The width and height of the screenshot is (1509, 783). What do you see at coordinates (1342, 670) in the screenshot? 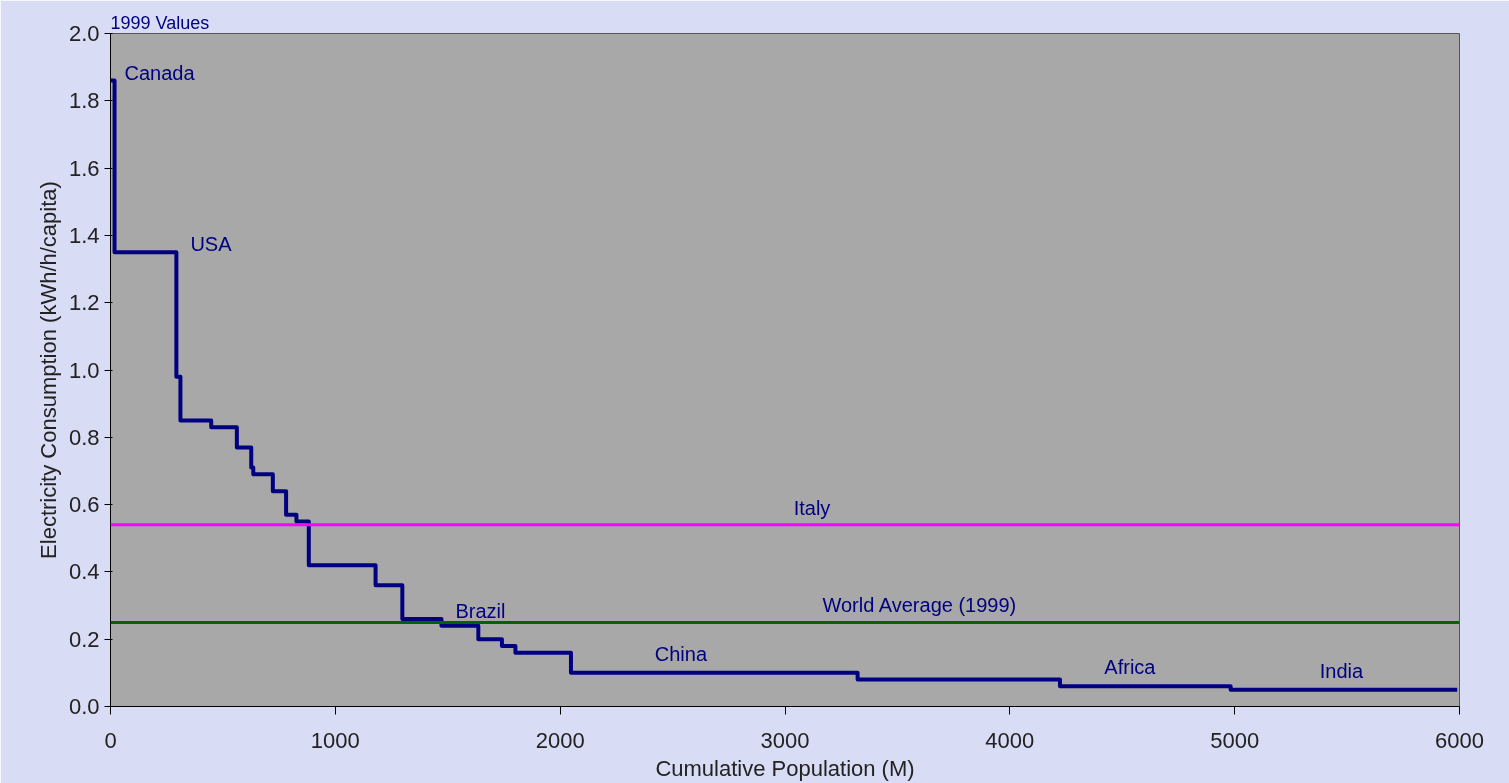
I see `annotation: India` at bounding box center [1342, 670].